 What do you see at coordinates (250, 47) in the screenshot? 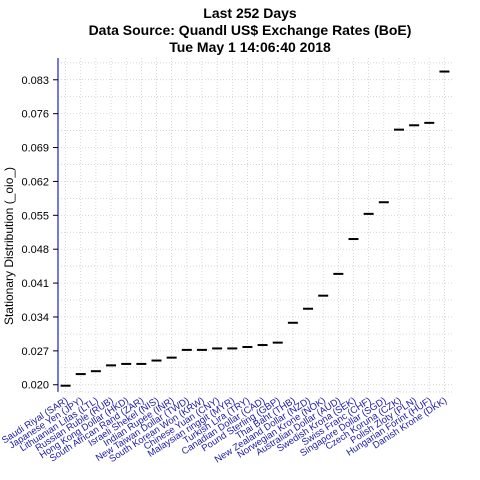
I see `chart-title-line-3: Tue May 1 14:06:40 2018` at bounding box center [250, 47].